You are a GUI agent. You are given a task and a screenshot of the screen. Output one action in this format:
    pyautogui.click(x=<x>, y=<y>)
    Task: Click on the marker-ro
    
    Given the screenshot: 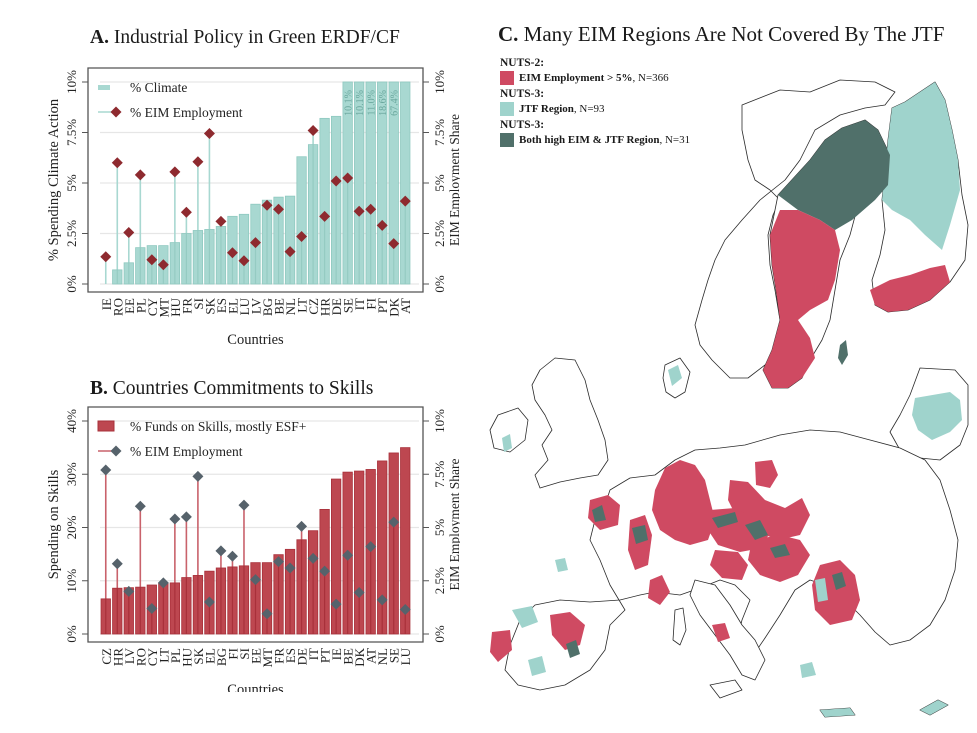 What is the action you would take?
    pyautogui.click(x=140, y=506)
    